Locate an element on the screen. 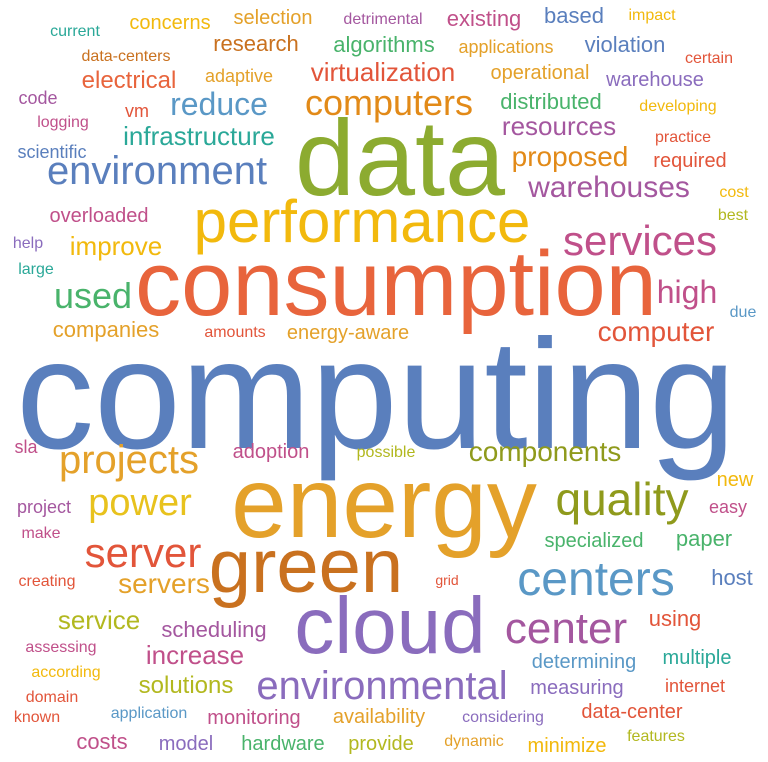 This screenshot has width=768, height=762. word-multiple: multiple is located at coordinates (697, 658).